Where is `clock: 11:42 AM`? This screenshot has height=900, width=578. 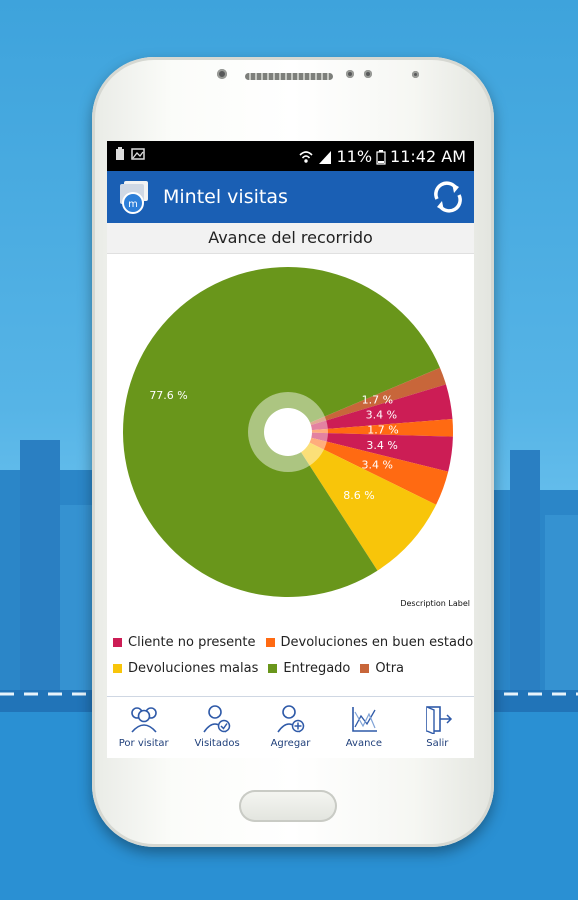 clock: 11:42 AM is located at coordinates (428, 156).